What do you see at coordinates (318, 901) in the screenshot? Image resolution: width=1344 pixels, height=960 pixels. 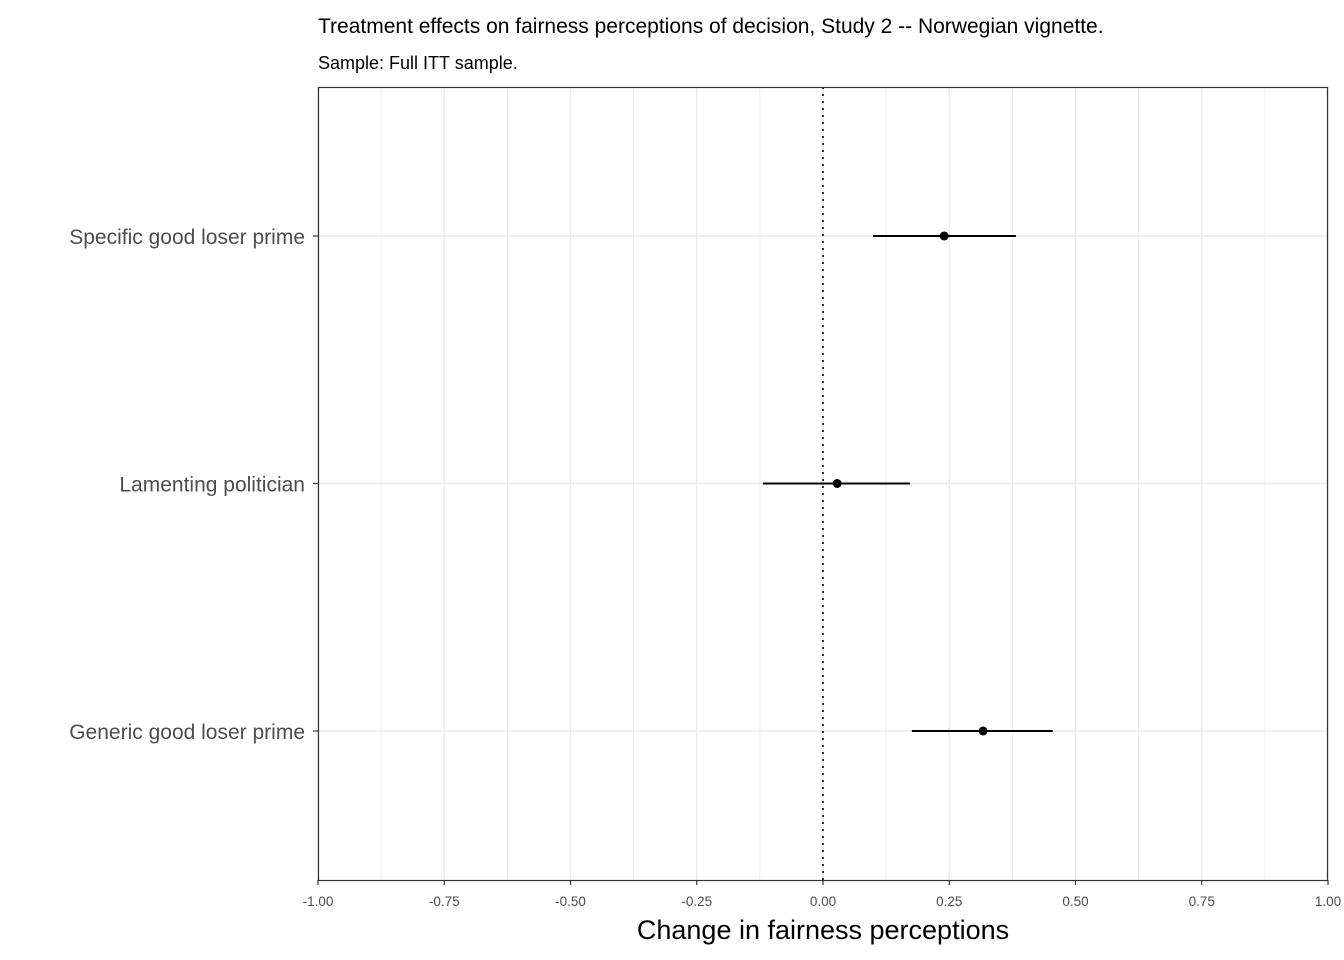 I see `x-tick-label: -1.00` at bounding box center [318, 901].